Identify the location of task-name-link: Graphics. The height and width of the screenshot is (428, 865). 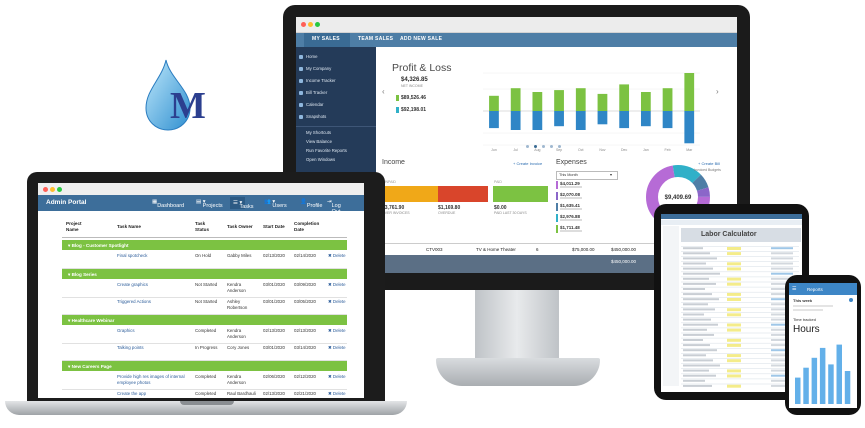
(126, 330).